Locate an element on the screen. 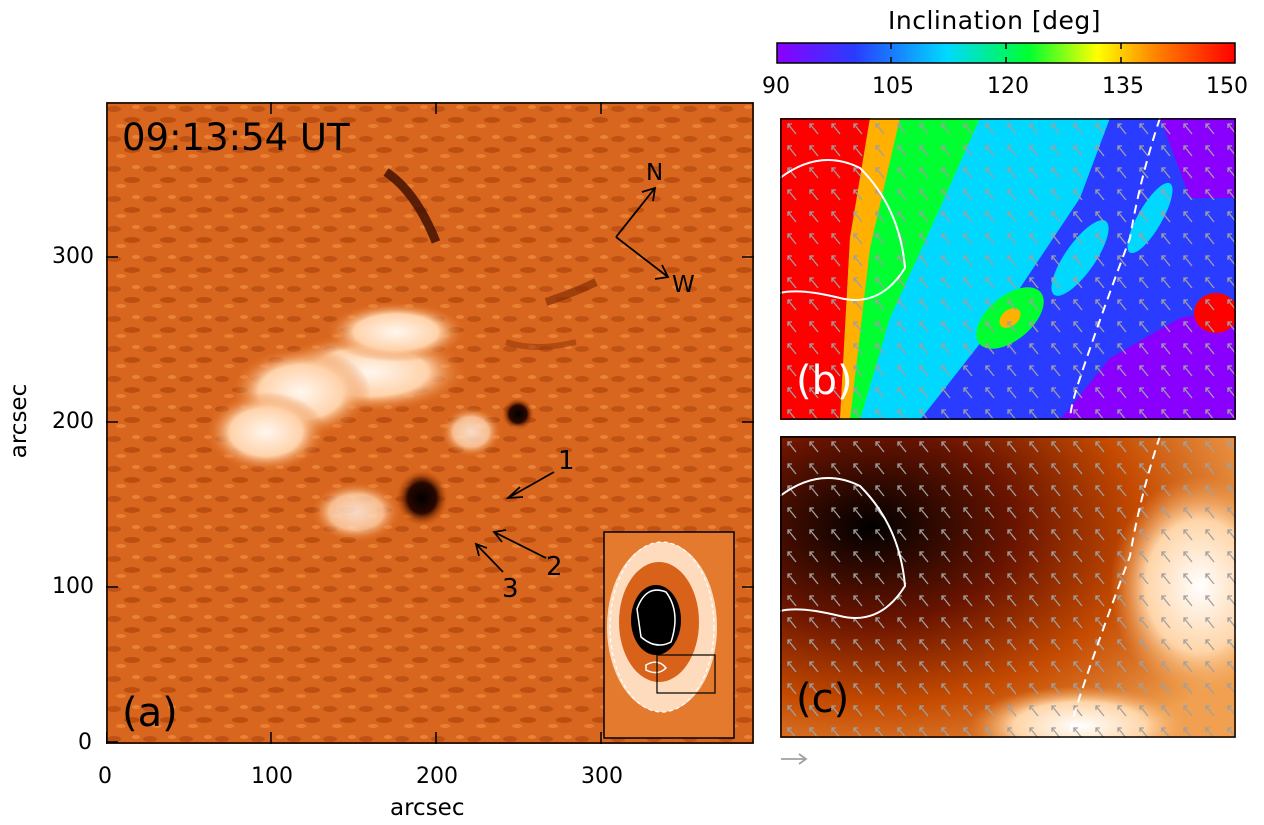 Image resolution: width=1264 pixels, height=825 pixels. y-tick-label: 200 is located at coordinates (73, 421).